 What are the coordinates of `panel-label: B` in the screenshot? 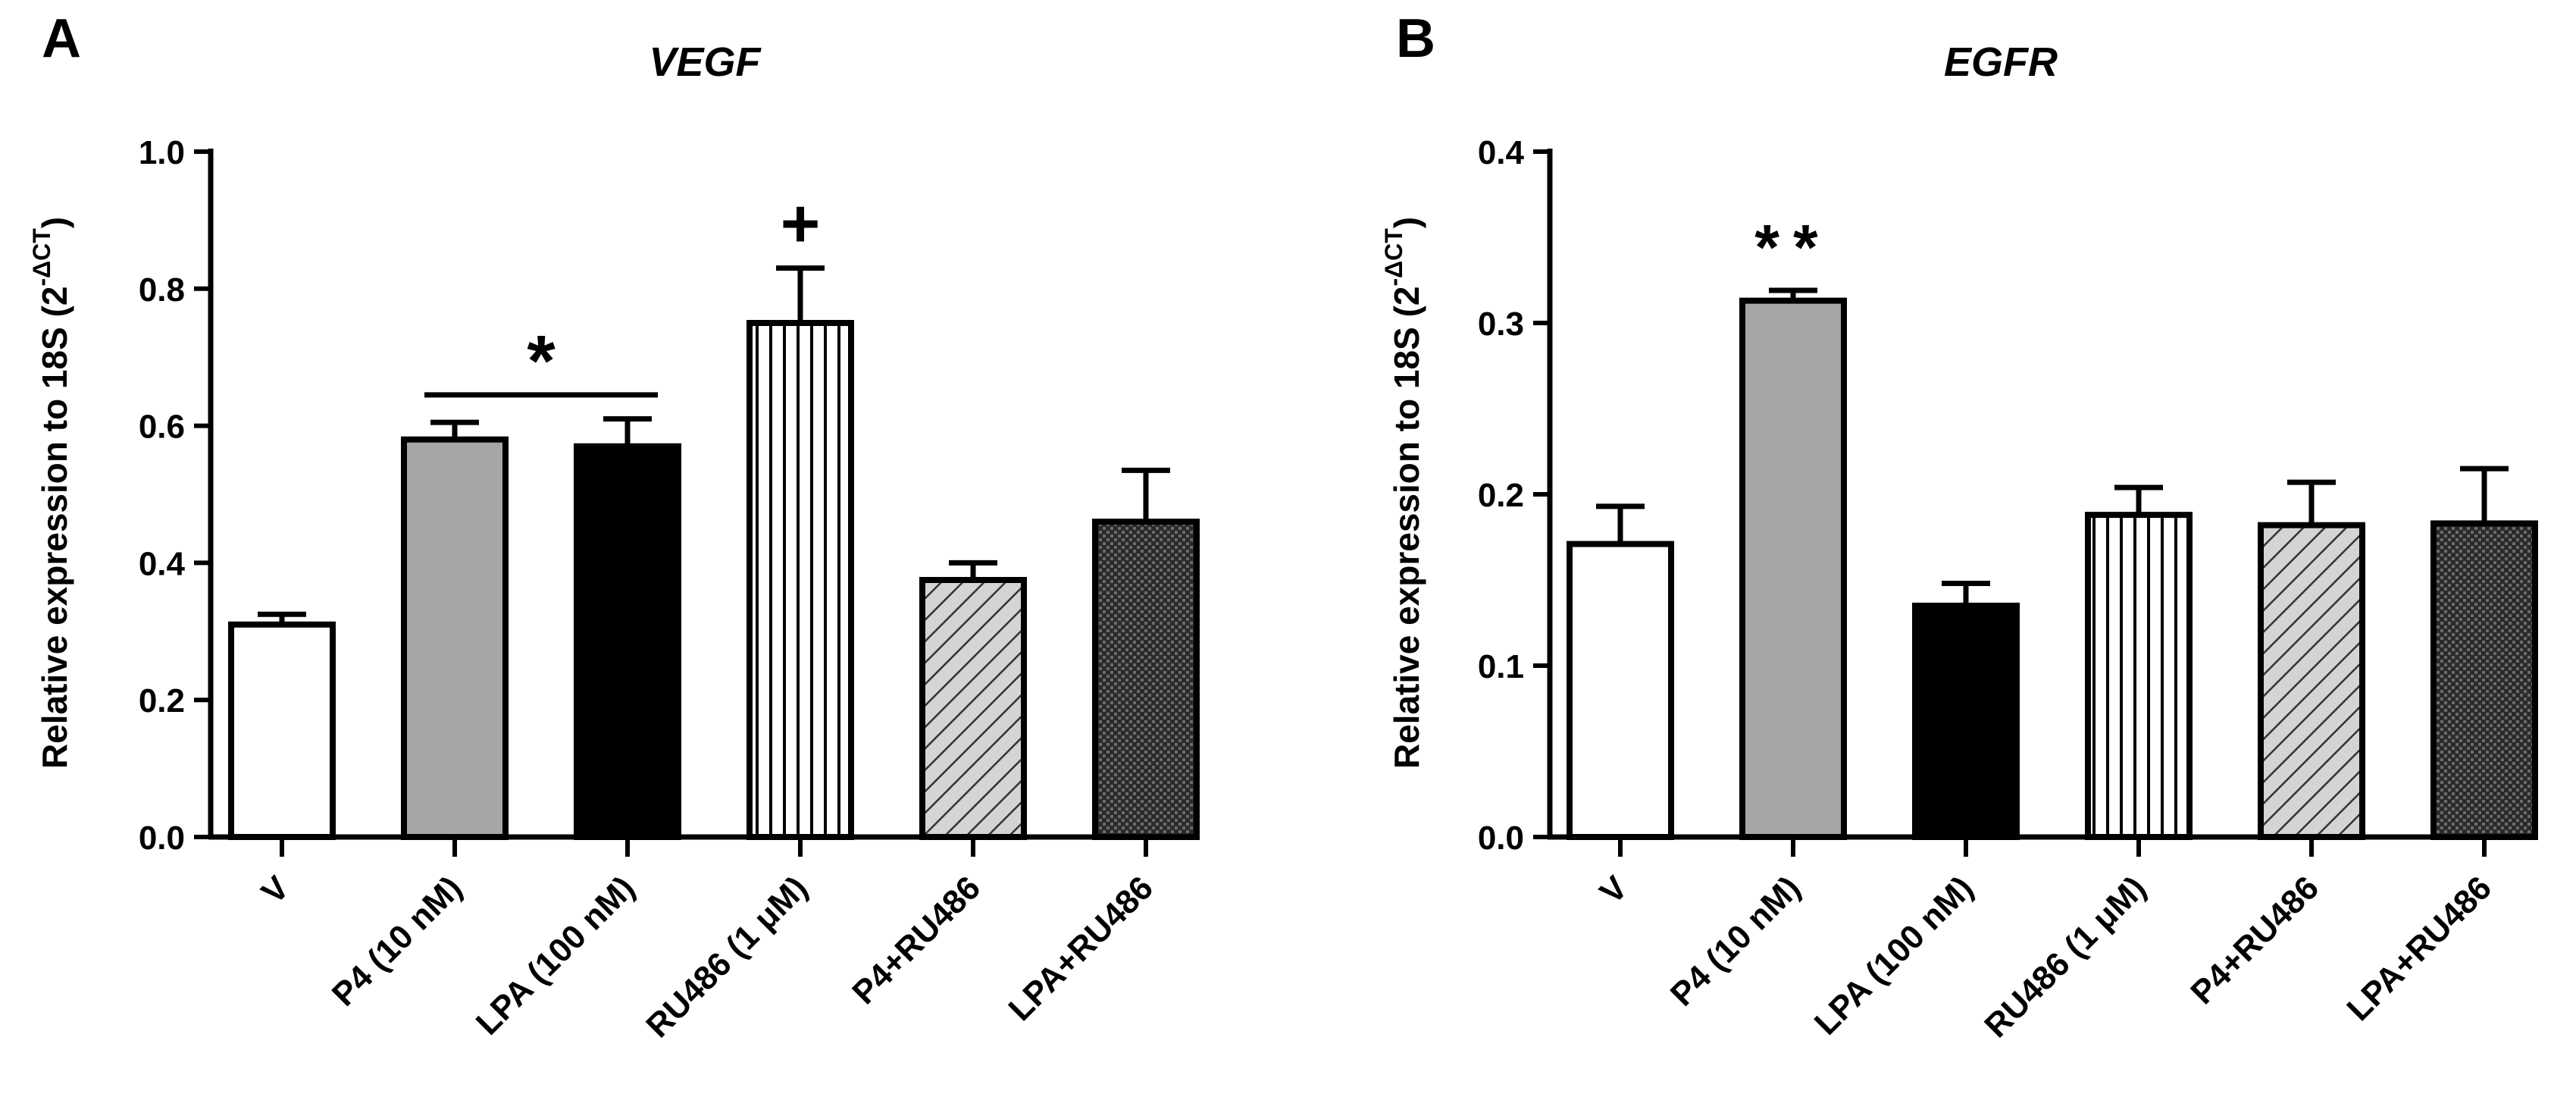 It's located at (1416, 38).